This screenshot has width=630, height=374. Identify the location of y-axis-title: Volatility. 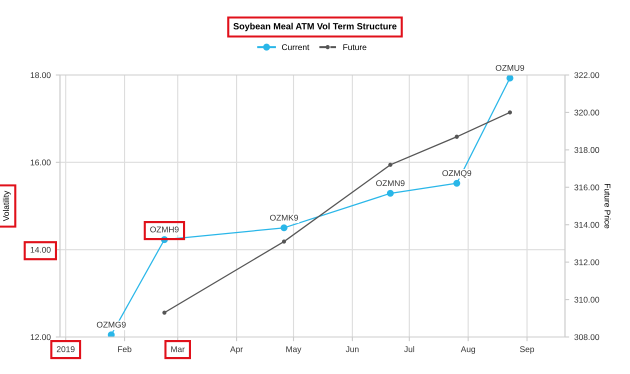
(6, 206).